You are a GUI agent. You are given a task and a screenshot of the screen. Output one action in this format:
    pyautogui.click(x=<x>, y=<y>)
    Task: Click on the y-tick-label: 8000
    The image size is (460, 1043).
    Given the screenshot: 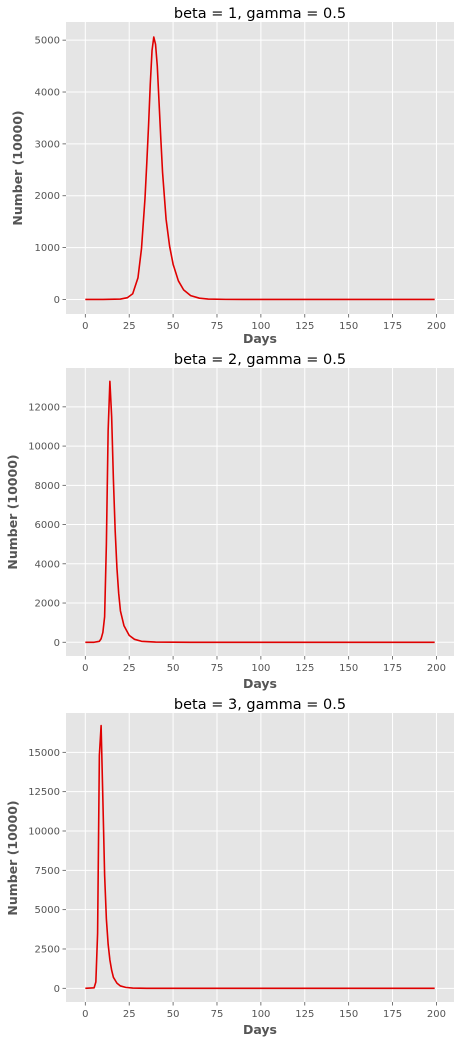 What is the action you would take?
    pyautogui.click(x=47, y=486)
    